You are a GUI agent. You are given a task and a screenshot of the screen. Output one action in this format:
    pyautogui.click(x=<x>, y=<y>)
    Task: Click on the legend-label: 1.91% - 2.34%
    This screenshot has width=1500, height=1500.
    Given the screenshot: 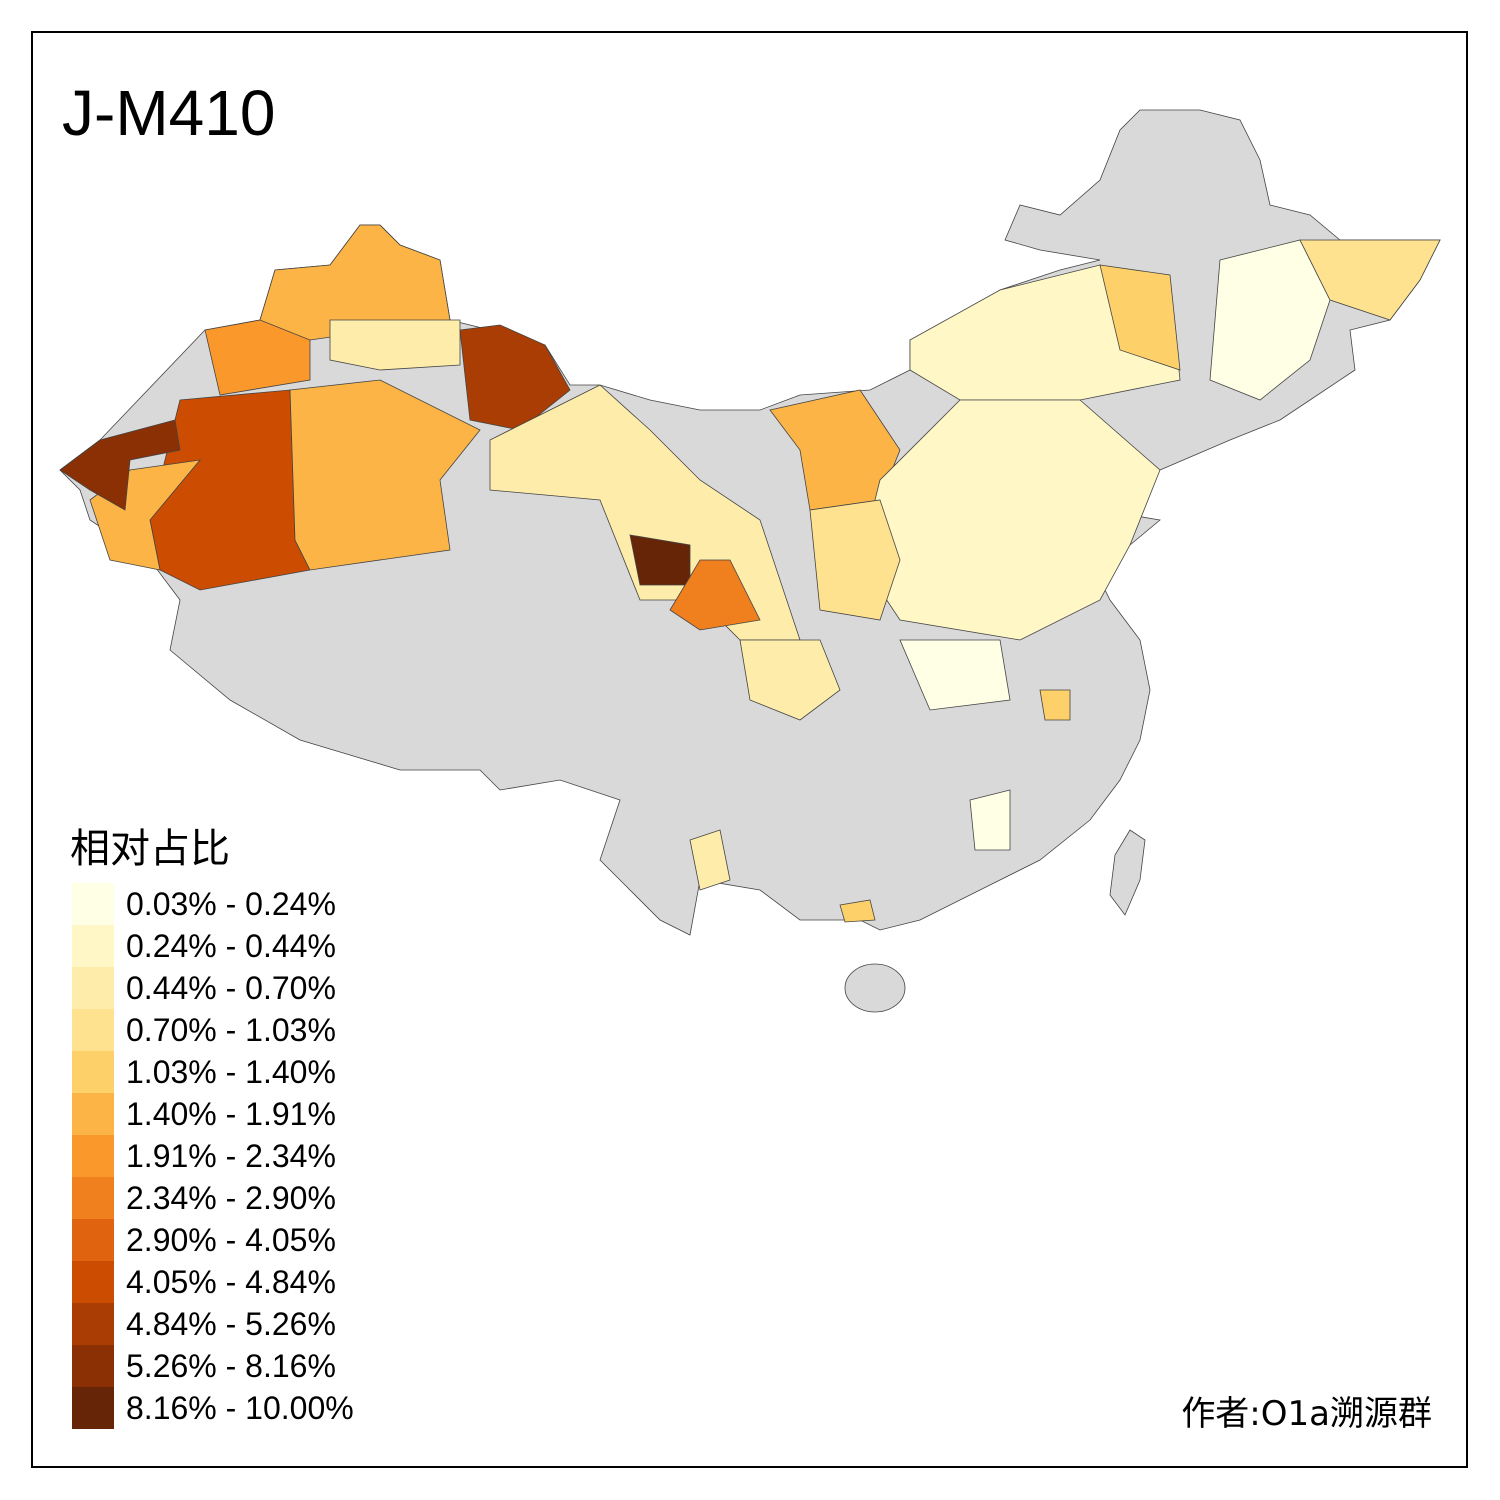 What is the action you would take?
    pyautogui.click(x=231, y=1155)
    